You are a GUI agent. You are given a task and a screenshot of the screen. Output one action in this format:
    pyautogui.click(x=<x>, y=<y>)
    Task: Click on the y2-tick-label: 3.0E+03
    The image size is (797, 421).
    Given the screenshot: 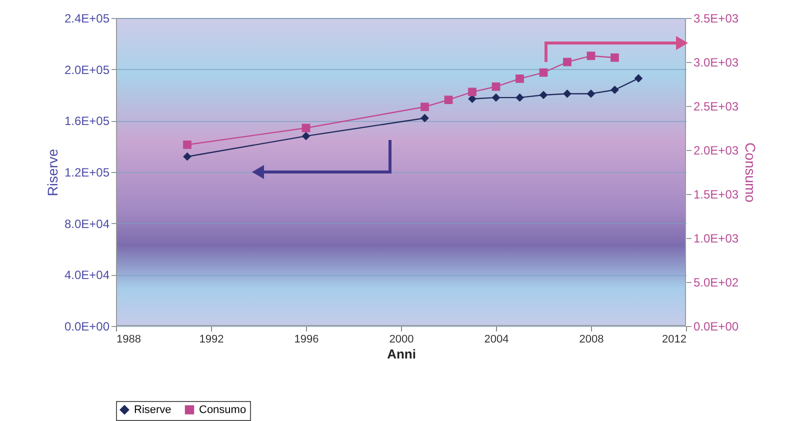 What is the action you would take?
    pyautogui.click(x=716, y=63)
    